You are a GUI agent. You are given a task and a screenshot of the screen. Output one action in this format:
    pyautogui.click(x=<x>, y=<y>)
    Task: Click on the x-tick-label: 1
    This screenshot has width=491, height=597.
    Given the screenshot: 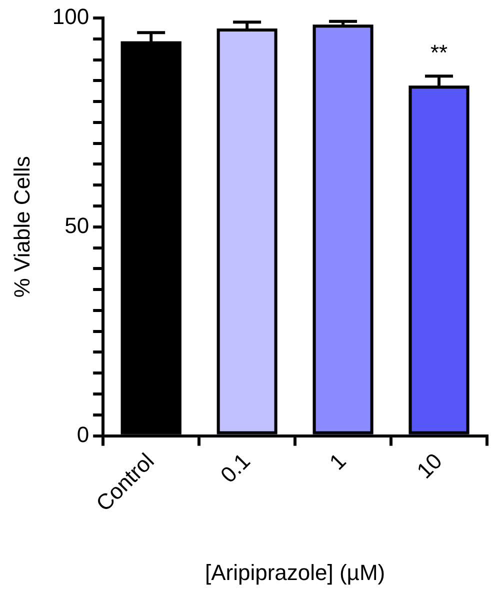 What is the action you would take?
    pyautogui.click(x=337, y=461)
    